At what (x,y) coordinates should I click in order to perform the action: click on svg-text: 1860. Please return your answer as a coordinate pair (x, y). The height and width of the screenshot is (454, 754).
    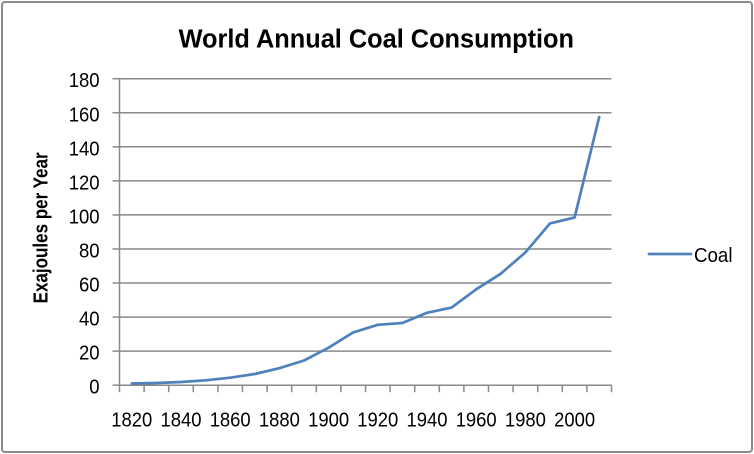
    Looking at the image, I should click on (230, 421).